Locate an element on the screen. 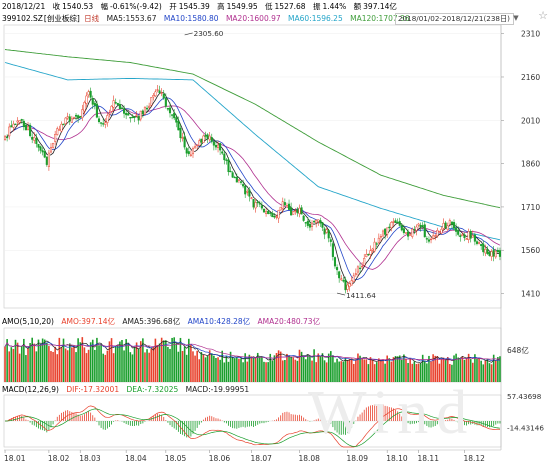 Image resolution: width=554 pixels, height=467 pixels. star-icon: ☆ is located at coordinates (543, 15).